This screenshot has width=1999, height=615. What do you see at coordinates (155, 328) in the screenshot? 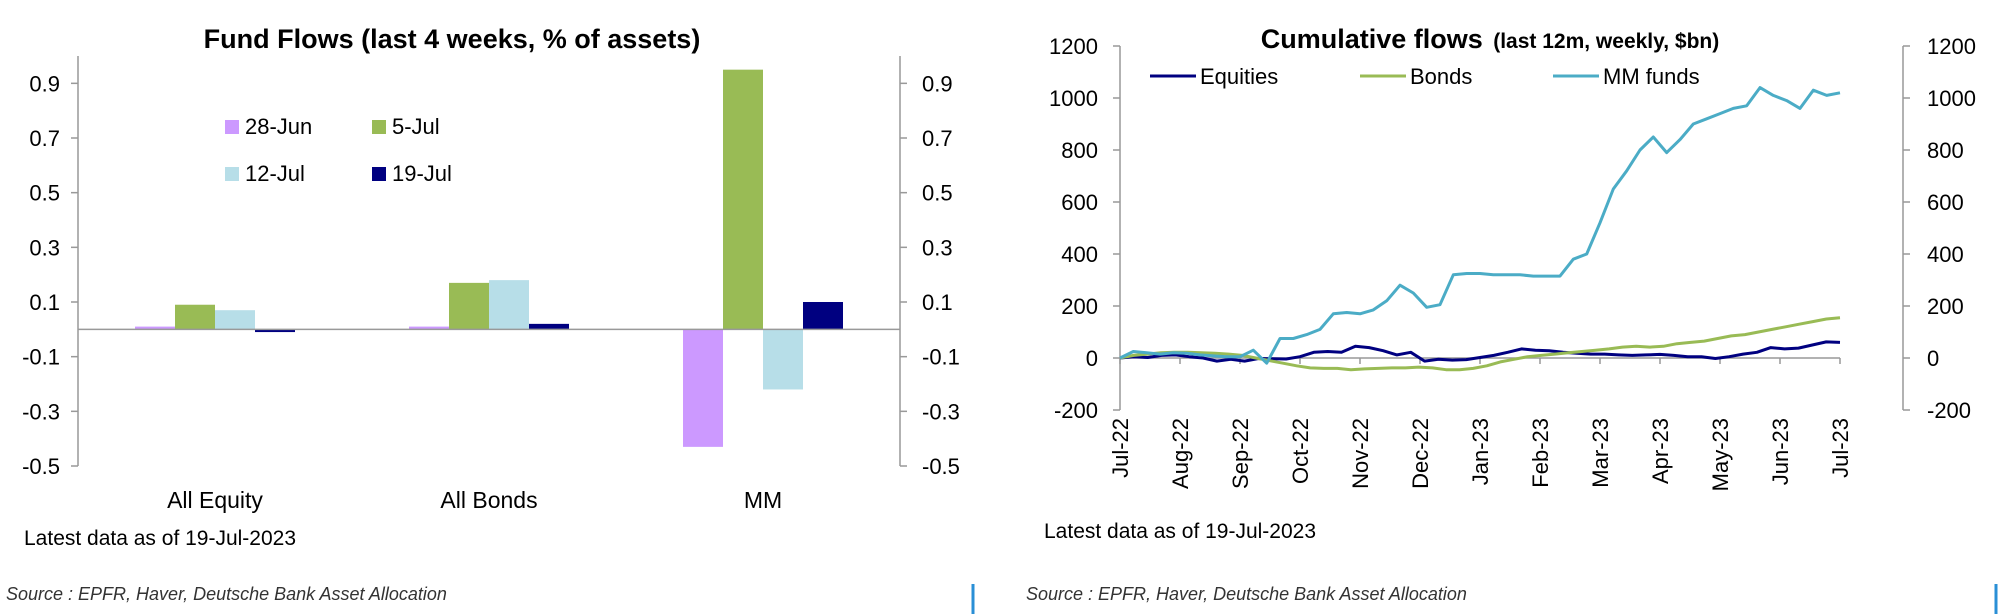
I see `bar-28-jun-all-equity` at bounding box center [155, 328].